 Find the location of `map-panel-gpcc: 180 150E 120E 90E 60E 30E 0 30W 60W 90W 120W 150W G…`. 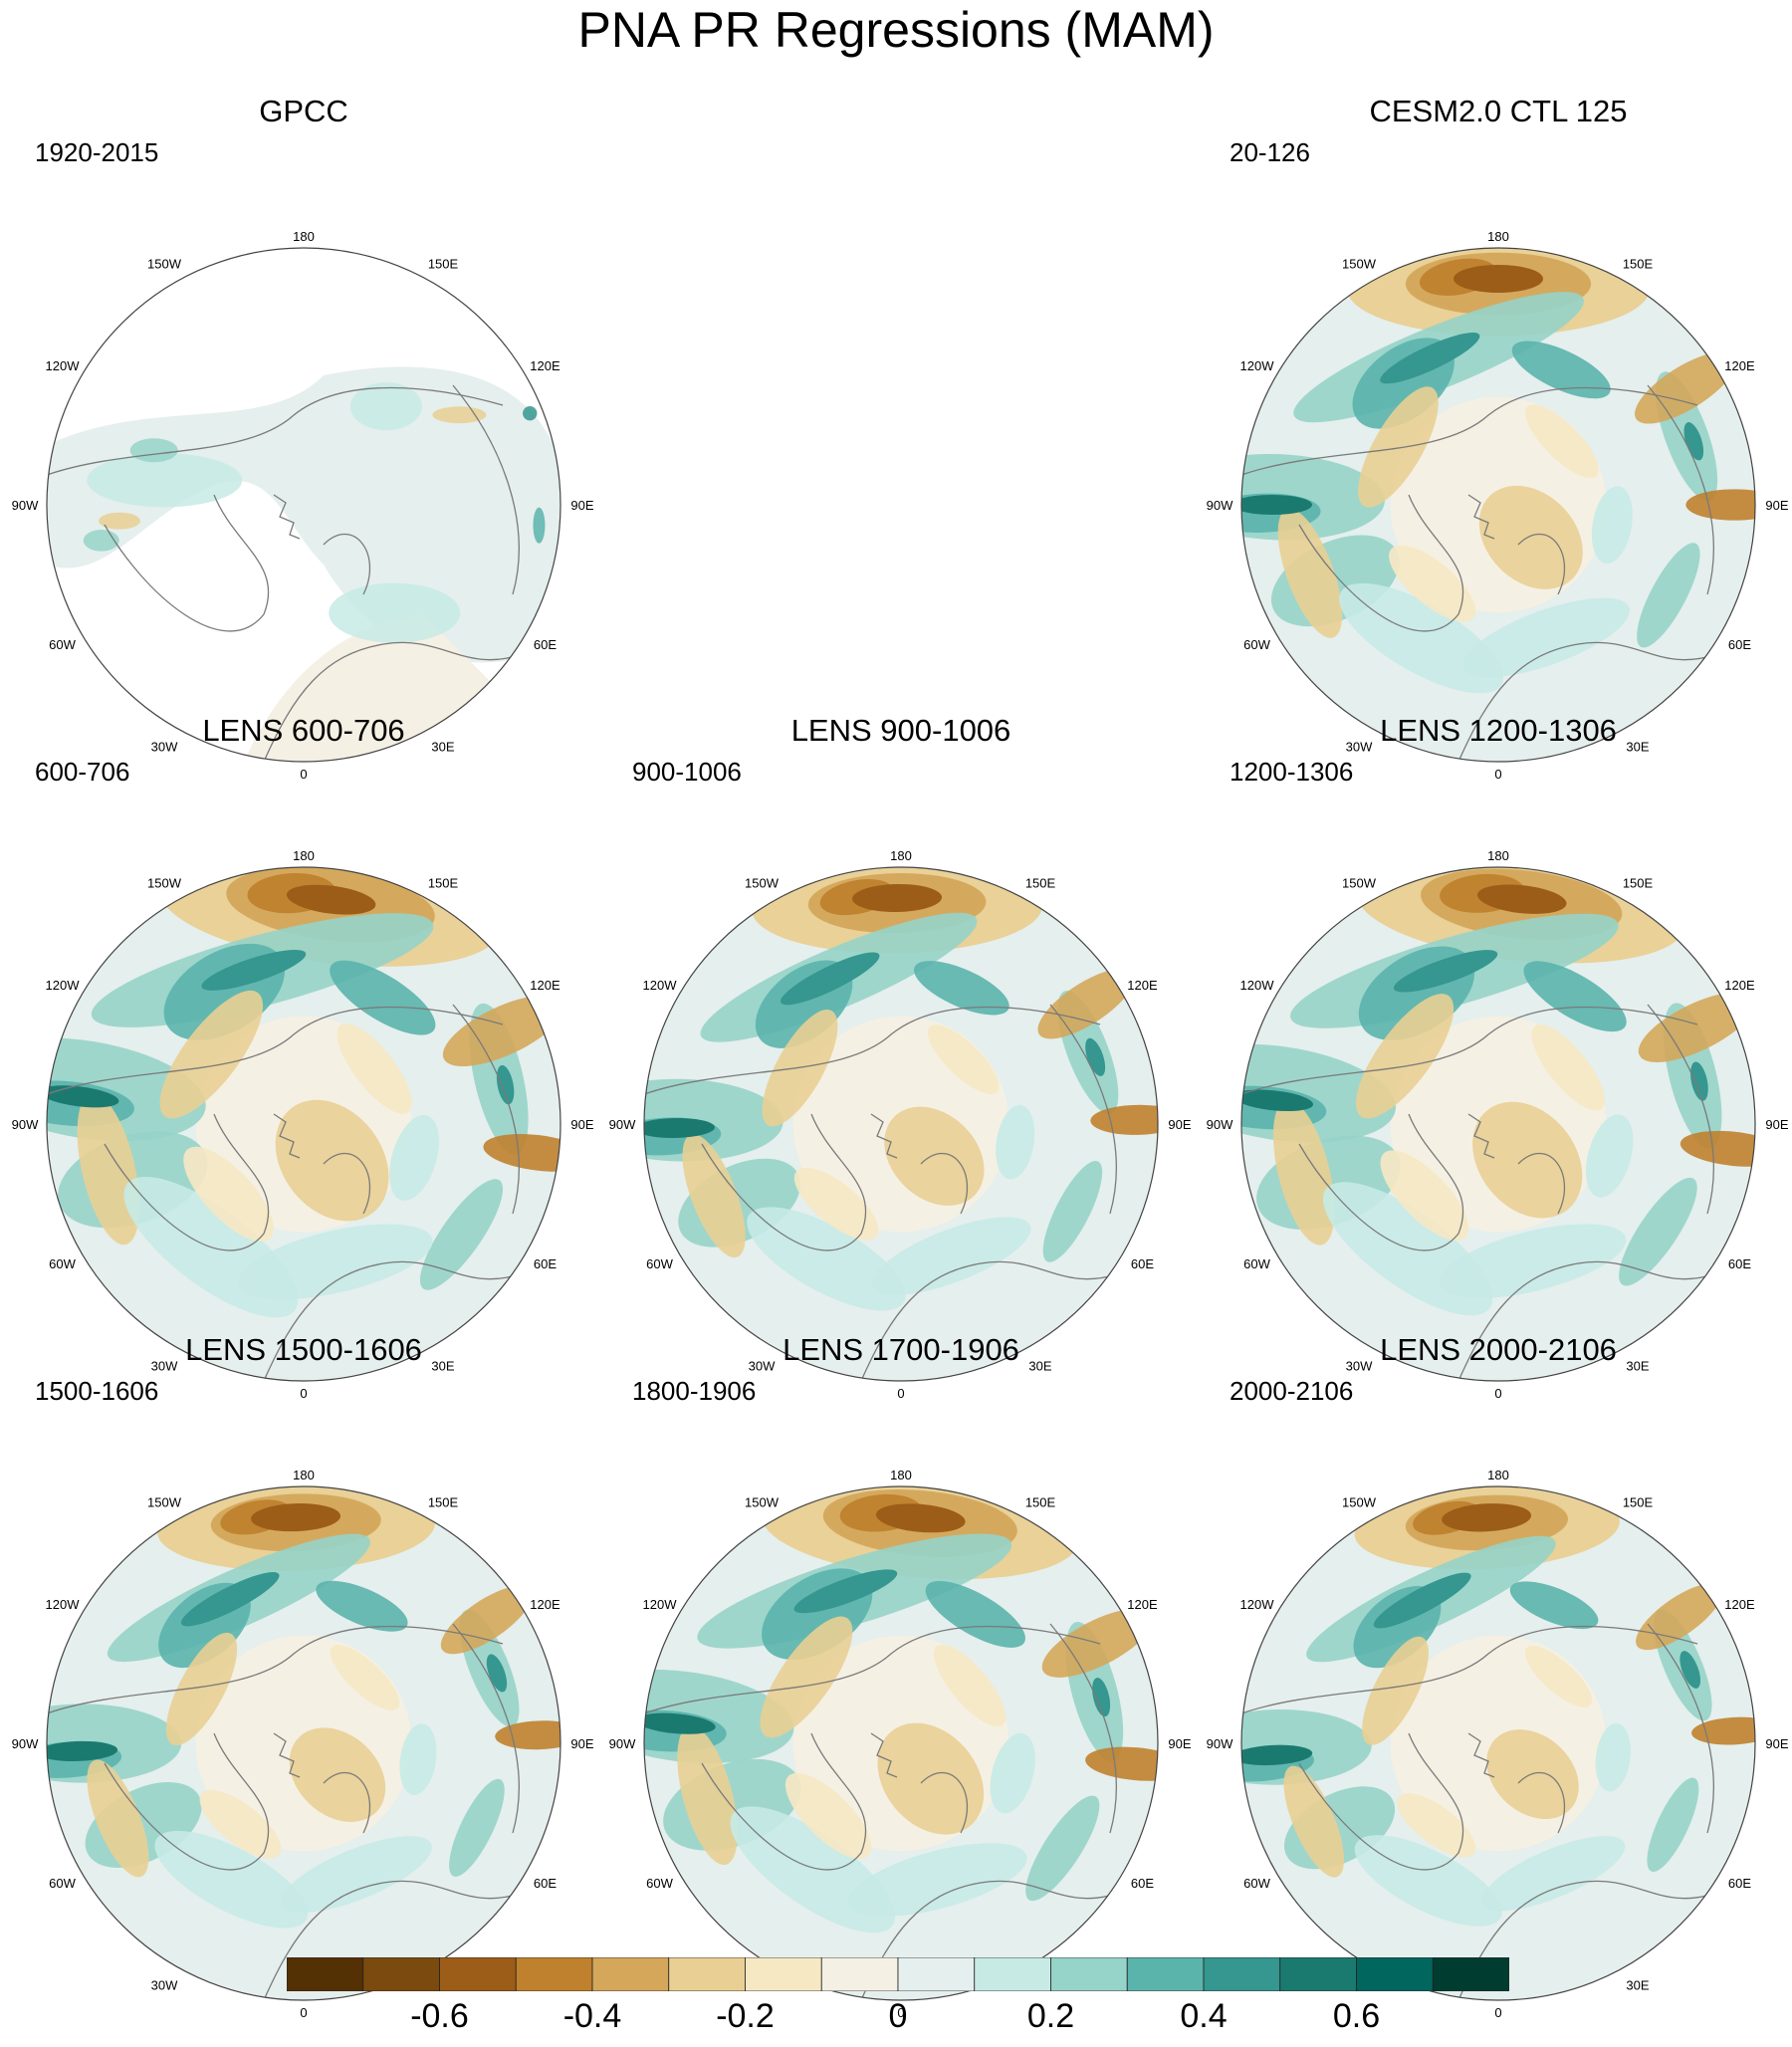

map-panel-gpcc: 180 150E 120E 90E 60E 30E 0 30W 60W 90W 120W 150W G… is located at coordinates (303, 437).